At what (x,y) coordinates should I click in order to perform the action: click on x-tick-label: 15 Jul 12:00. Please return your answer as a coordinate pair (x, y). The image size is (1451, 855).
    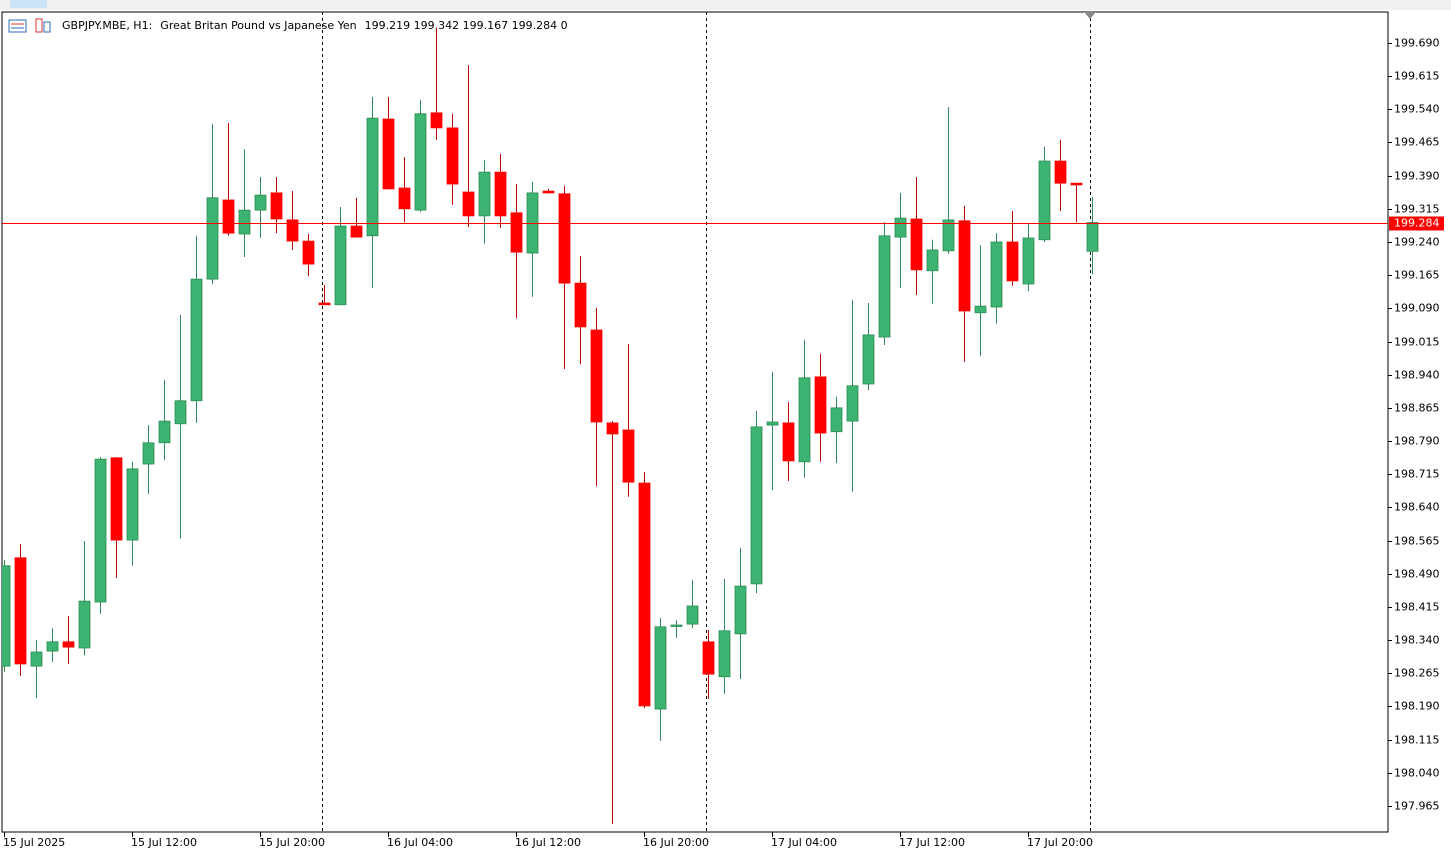
    Looking at the image, I should click on (164, 842).